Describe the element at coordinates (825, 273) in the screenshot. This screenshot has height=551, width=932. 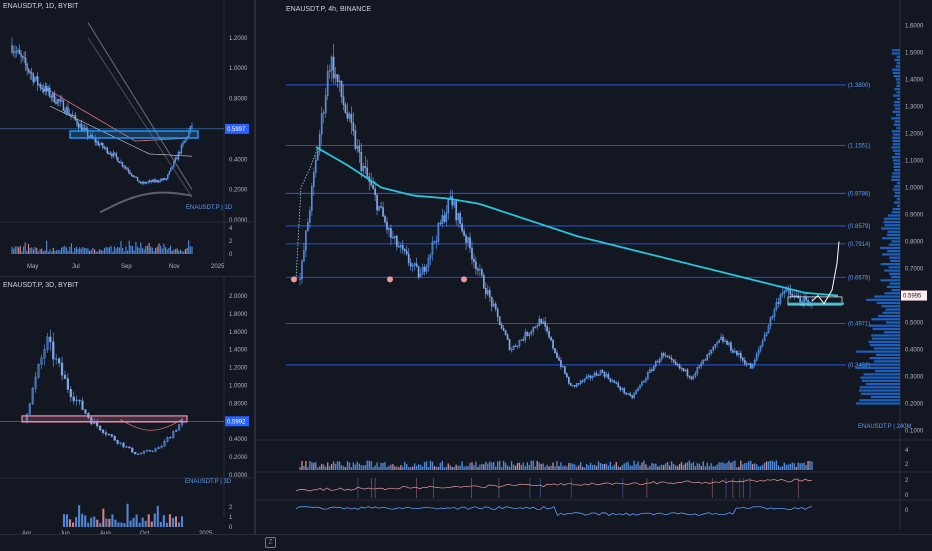
I see `projection-path` at that location.